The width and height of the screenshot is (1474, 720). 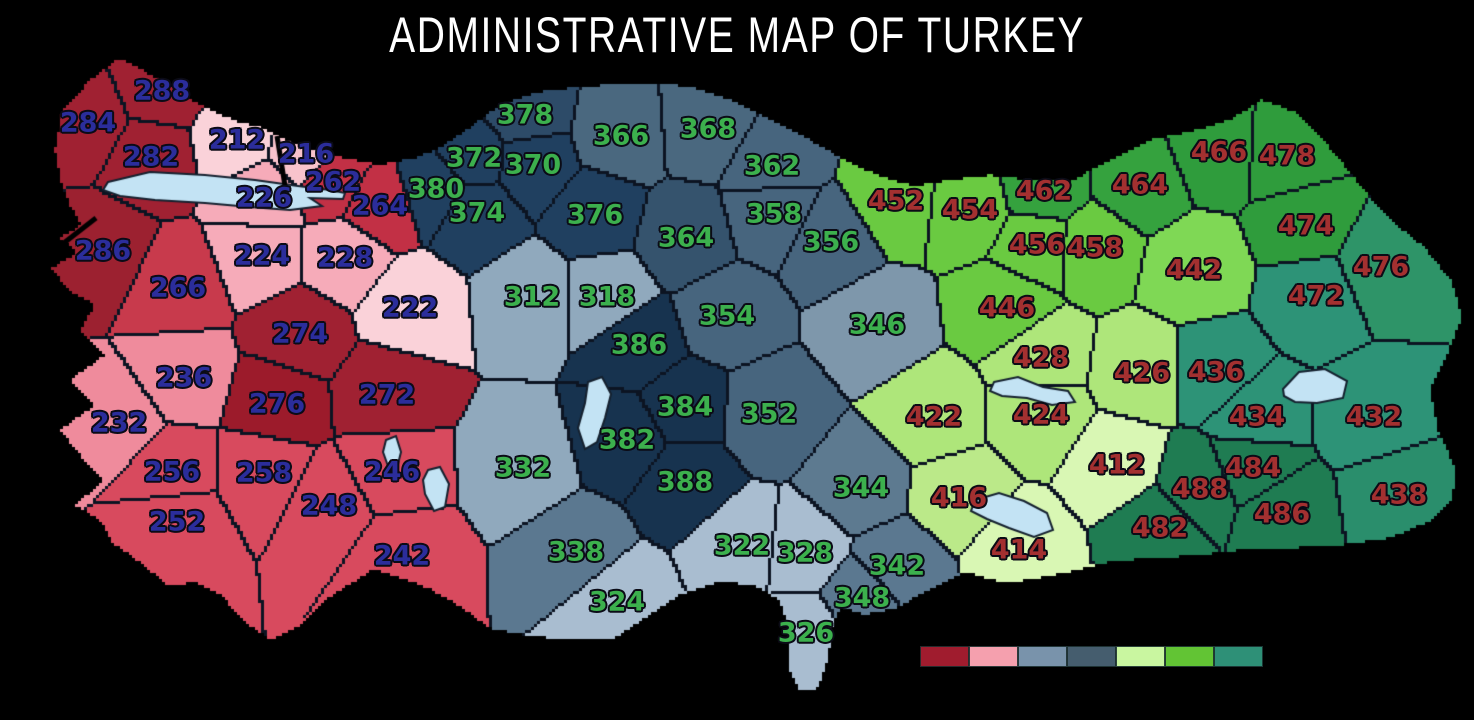 What do you see at coordinates (896, 201) in the screenshot?
I see `region-label-452: 452` at bounding box center [896, 201].